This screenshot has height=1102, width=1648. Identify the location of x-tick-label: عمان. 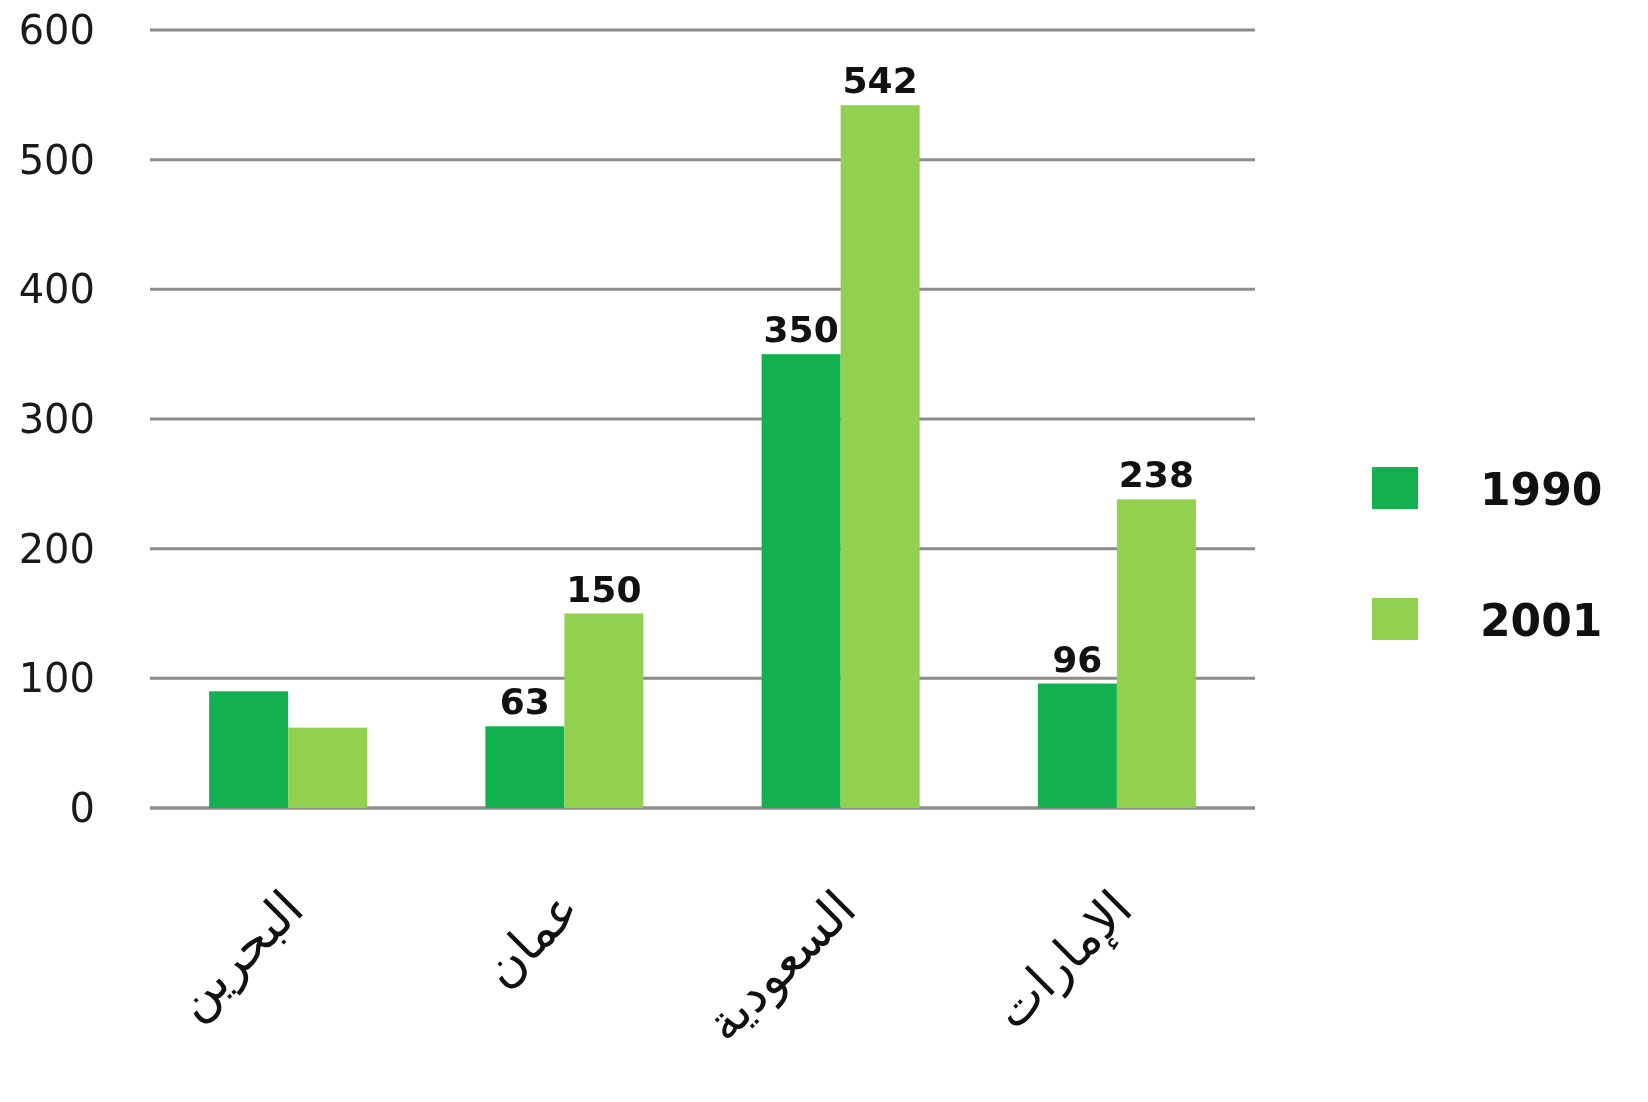
(531, 939).